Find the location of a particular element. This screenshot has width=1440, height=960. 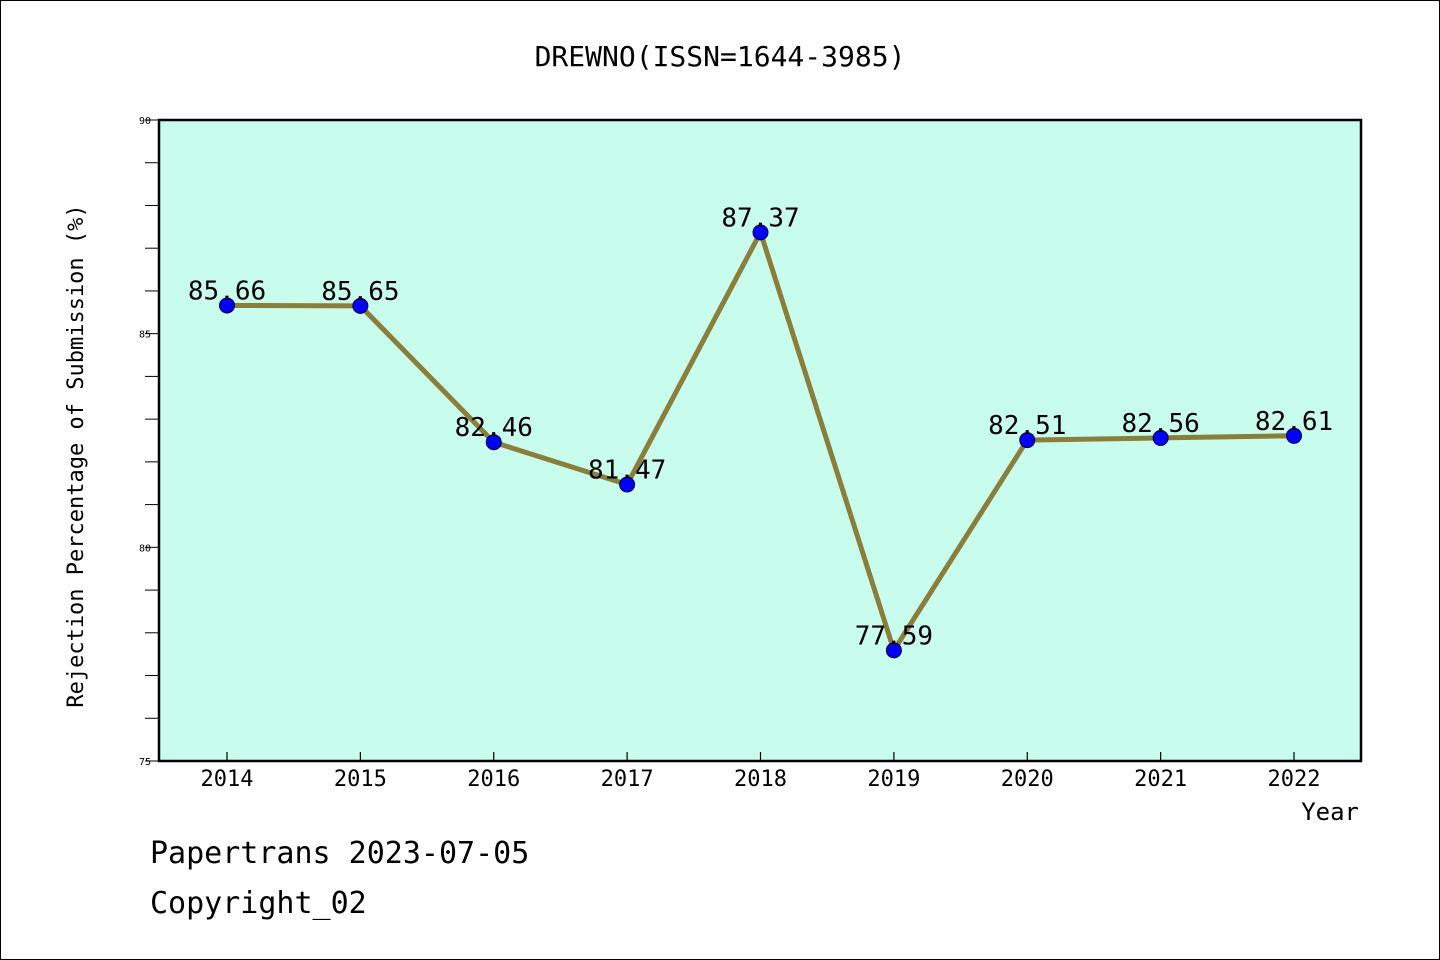

data-label: 85.66 is located at coordinates (227, 291).